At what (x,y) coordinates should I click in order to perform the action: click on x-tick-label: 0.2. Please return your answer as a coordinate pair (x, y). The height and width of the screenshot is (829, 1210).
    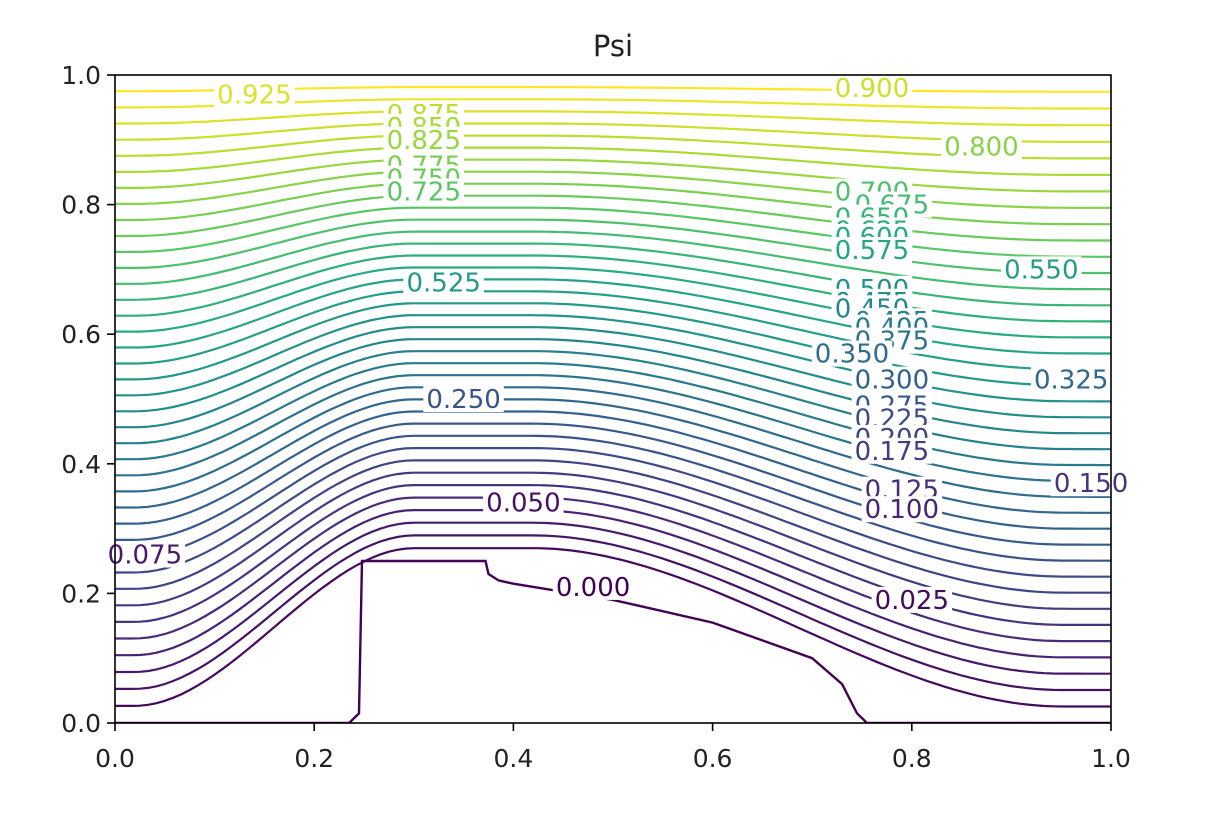
    Looking at the image, I should click on (314, 758).